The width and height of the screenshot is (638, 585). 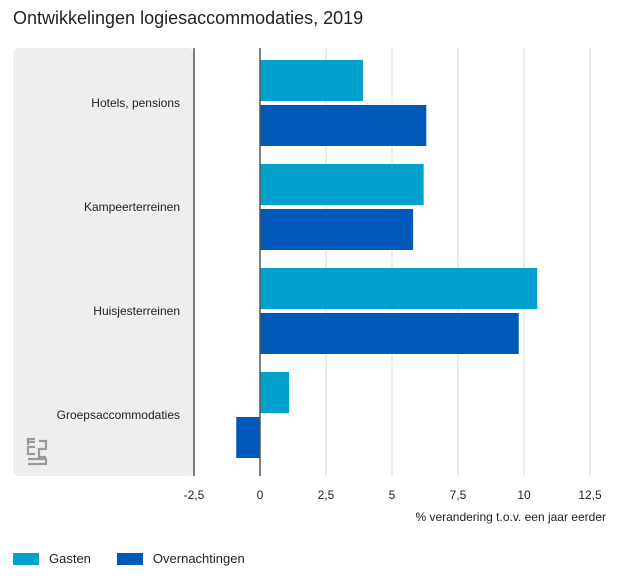 I want to click on x-tick-label: 7,5, so click(x=458, y=495).